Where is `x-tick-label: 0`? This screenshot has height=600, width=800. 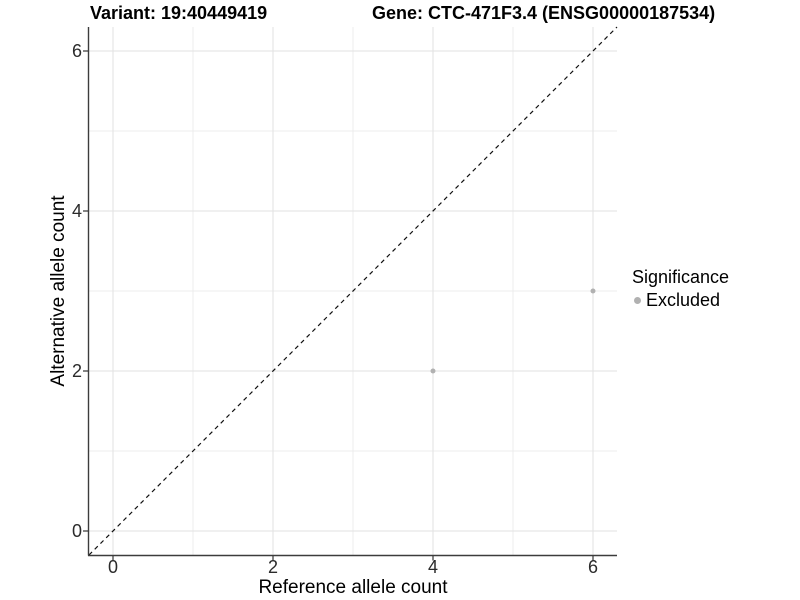
x-tick-label: 0 is located at coordinates (112, 567).